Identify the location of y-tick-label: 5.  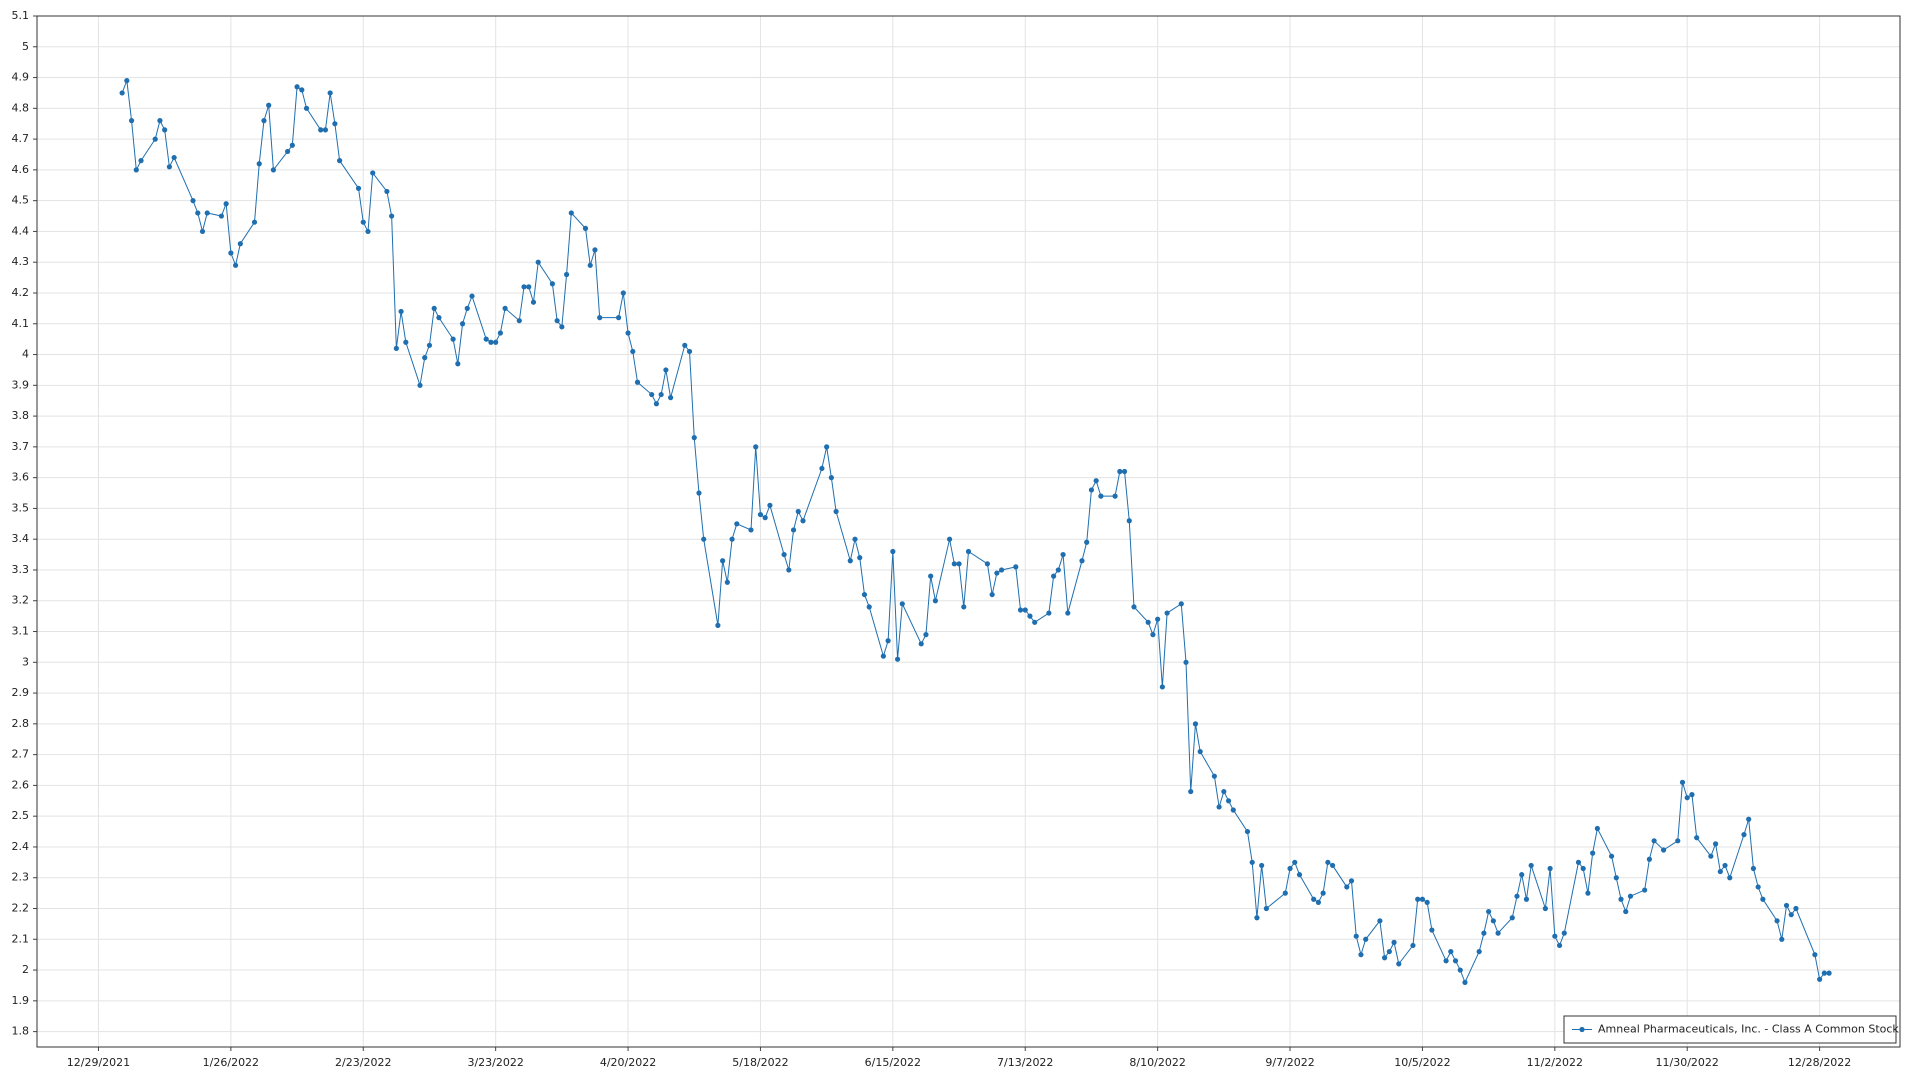
(25, 46).